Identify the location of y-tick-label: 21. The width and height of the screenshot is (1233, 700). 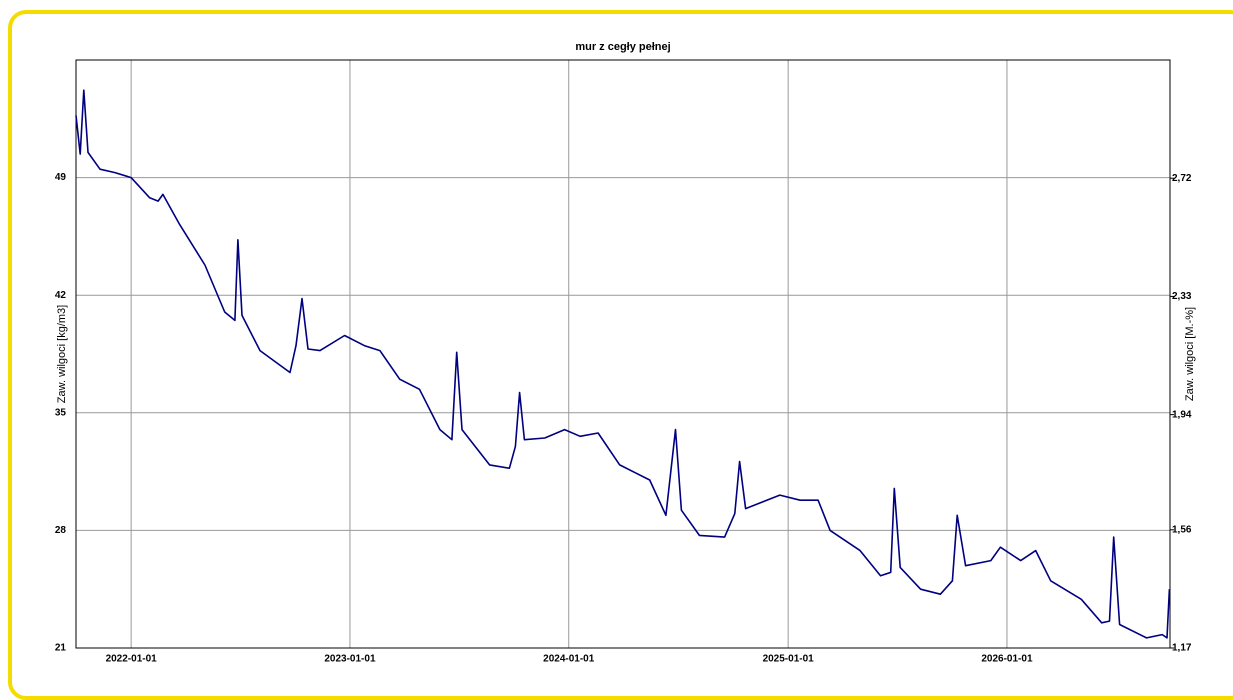
(61, 648).